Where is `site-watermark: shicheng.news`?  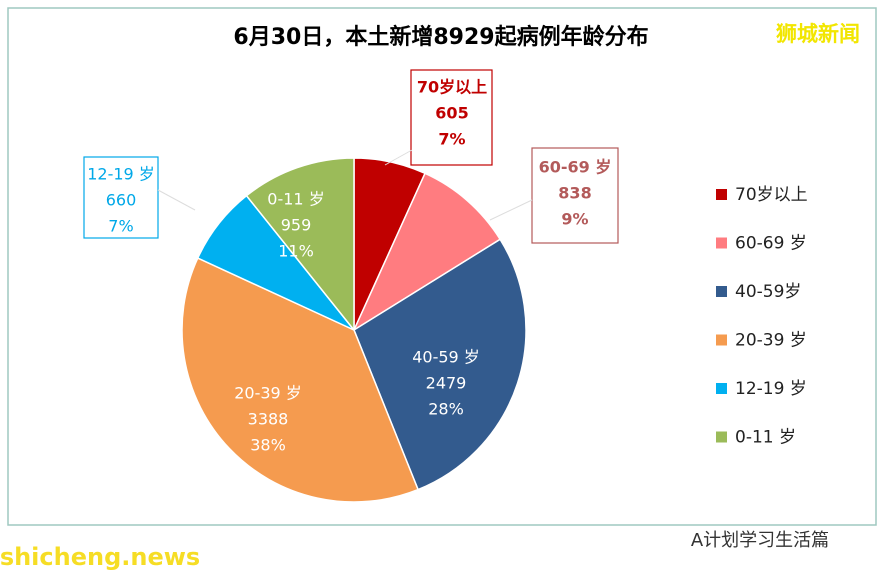 site-watermark: shicheng.news is located at coordinates (100, 557).